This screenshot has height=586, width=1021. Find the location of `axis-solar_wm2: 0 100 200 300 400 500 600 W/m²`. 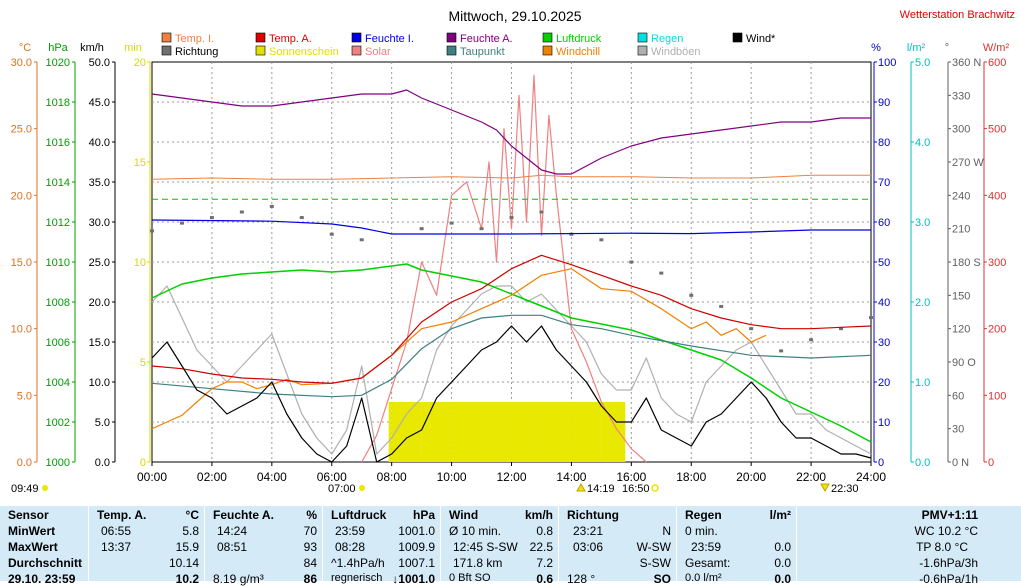

axis-solar_wm2: 0 100 200 300 400 500 600 W/m² is located at coordinates (996, 255).